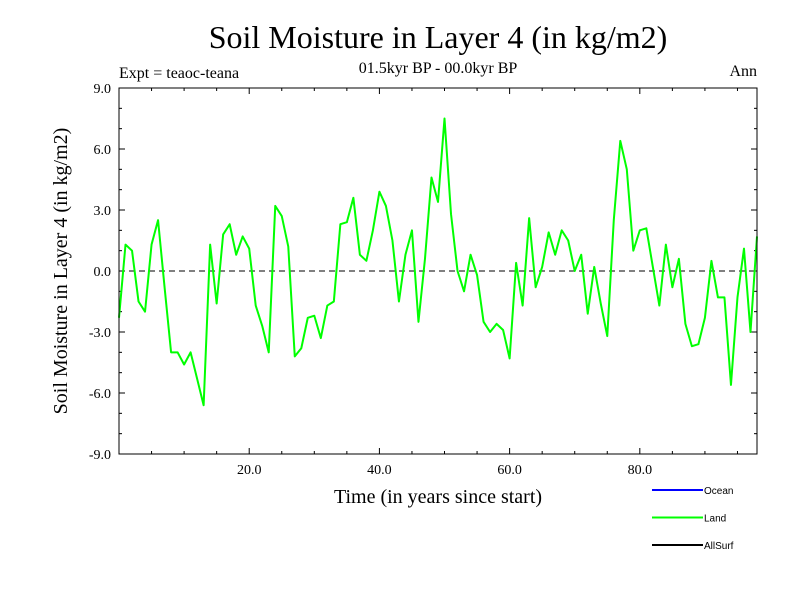 Image resolution: width=800 pixels, height=600 pixels. What do you see at coordinates (743, 71) in the screenshot?
I see `season-label: Ann` at bounding box center [743, 71].